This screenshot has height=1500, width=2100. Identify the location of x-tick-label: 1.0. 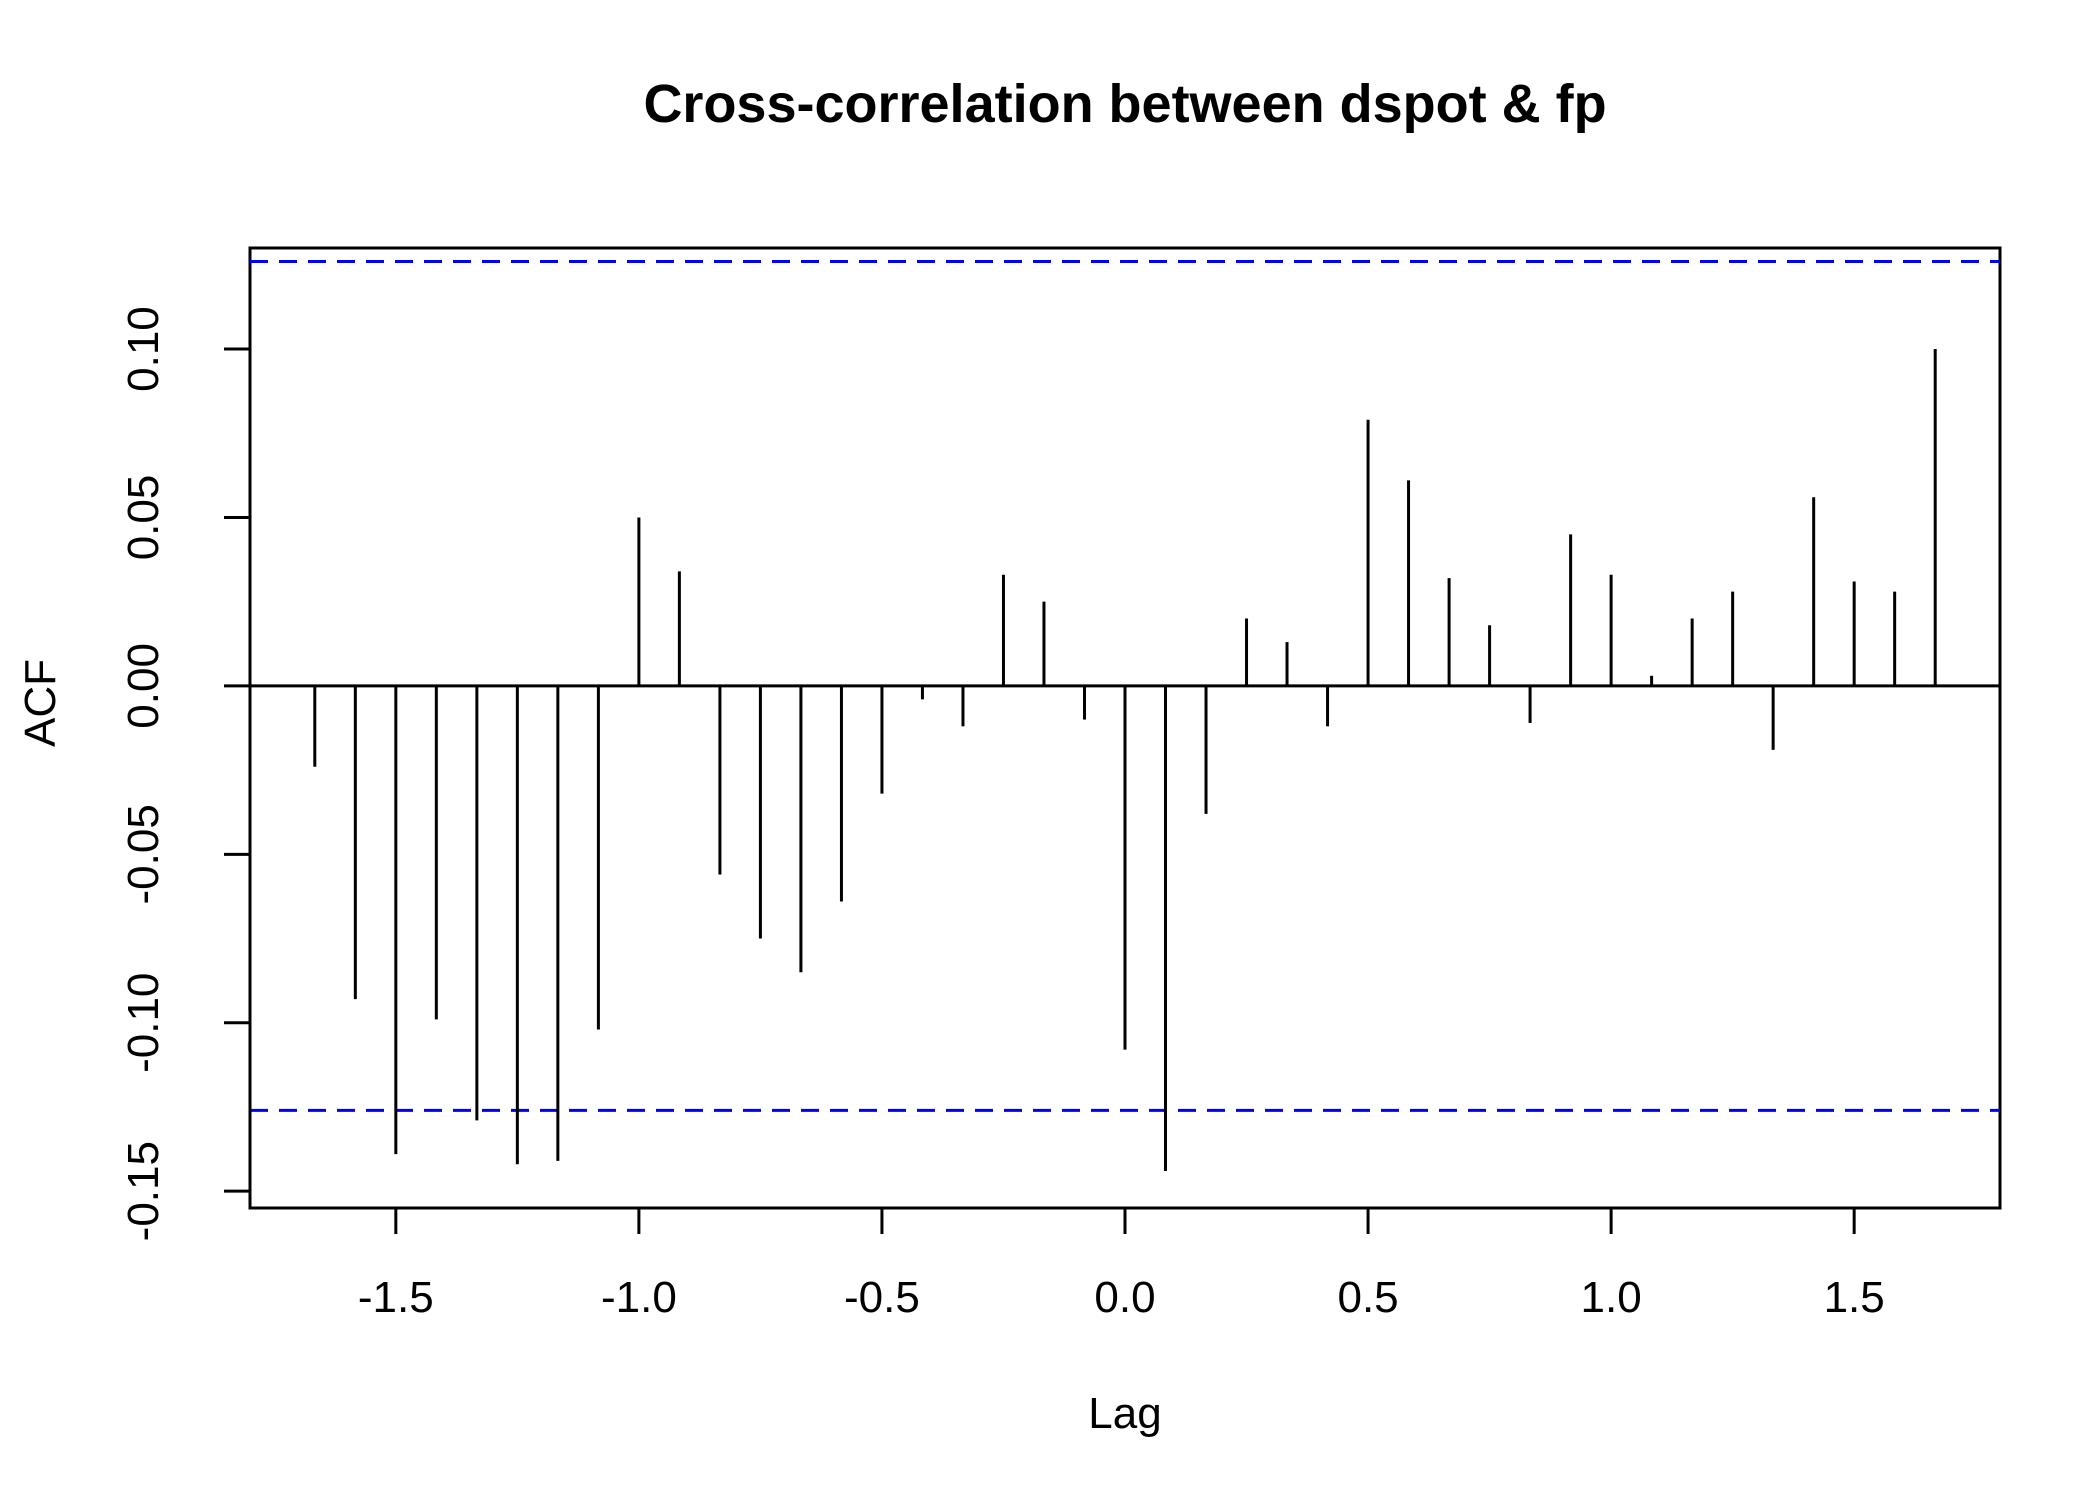
(1611, 1297).